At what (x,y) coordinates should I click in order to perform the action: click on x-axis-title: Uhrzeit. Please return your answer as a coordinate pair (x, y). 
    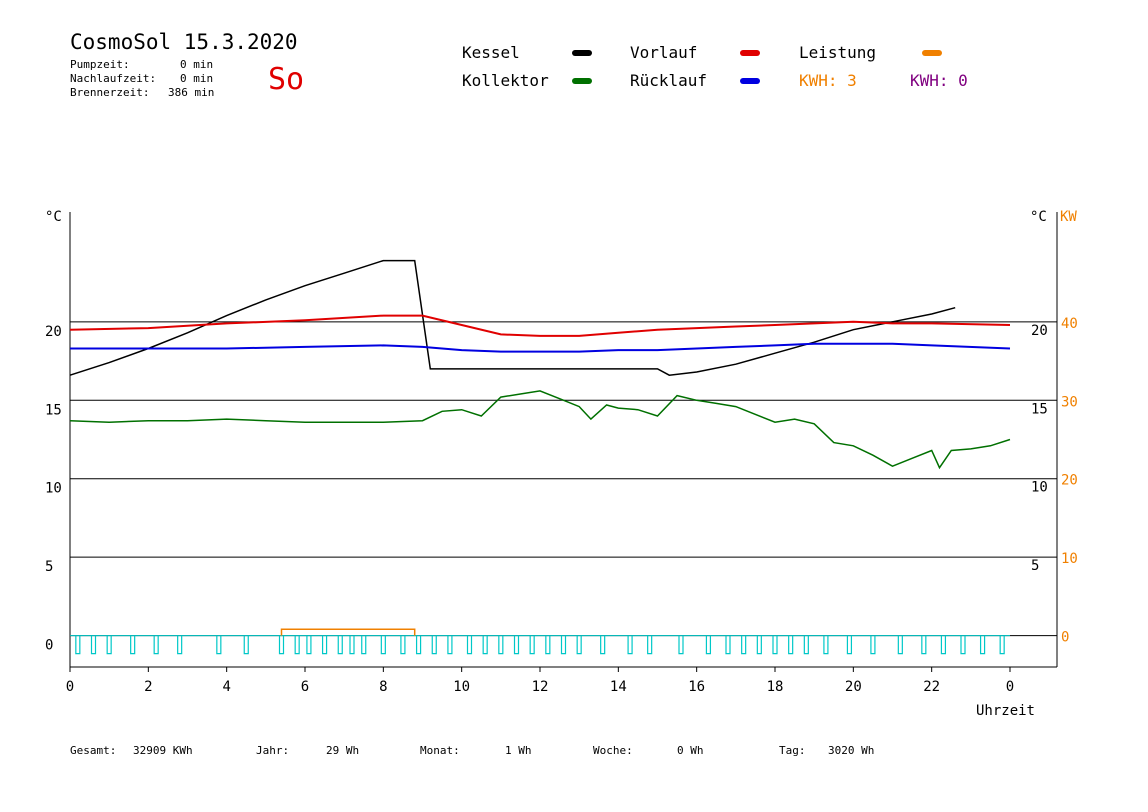
    Looking at the image, I should click on (1005, 711).